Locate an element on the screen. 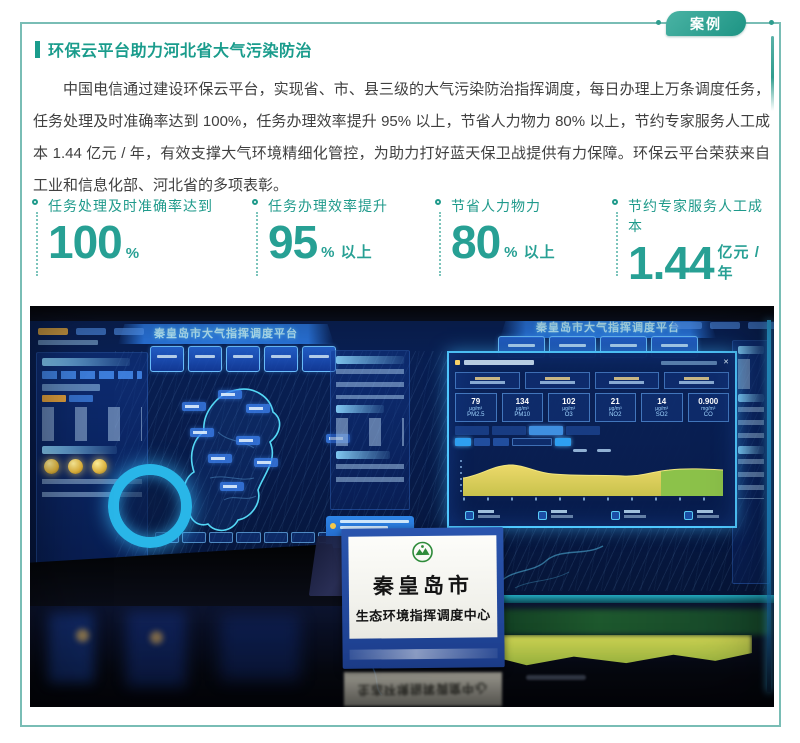 Image resolution: width=800 pixels, height=743 pixels. panel-tabs is located at coordinates (92, 375).